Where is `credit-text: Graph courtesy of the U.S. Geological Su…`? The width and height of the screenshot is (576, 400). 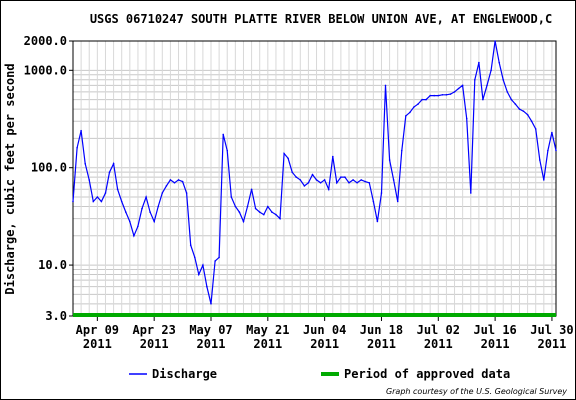
credit-text: Graph courtesy of the U.S. Geological Su… is located at coordinates (476, 391).